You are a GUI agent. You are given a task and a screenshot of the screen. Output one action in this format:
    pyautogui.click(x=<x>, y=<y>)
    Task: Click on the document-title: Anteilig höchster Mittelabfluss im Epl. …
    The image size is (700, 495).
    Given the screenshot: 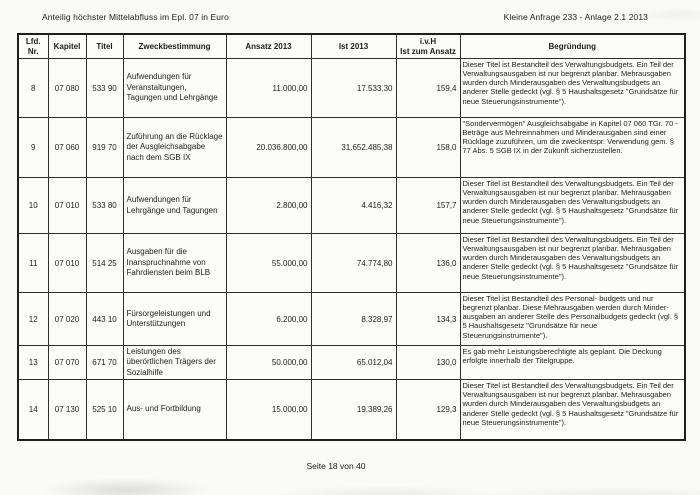 What is the action you would take?
    pyautogui.click(x=135, y=17)
    